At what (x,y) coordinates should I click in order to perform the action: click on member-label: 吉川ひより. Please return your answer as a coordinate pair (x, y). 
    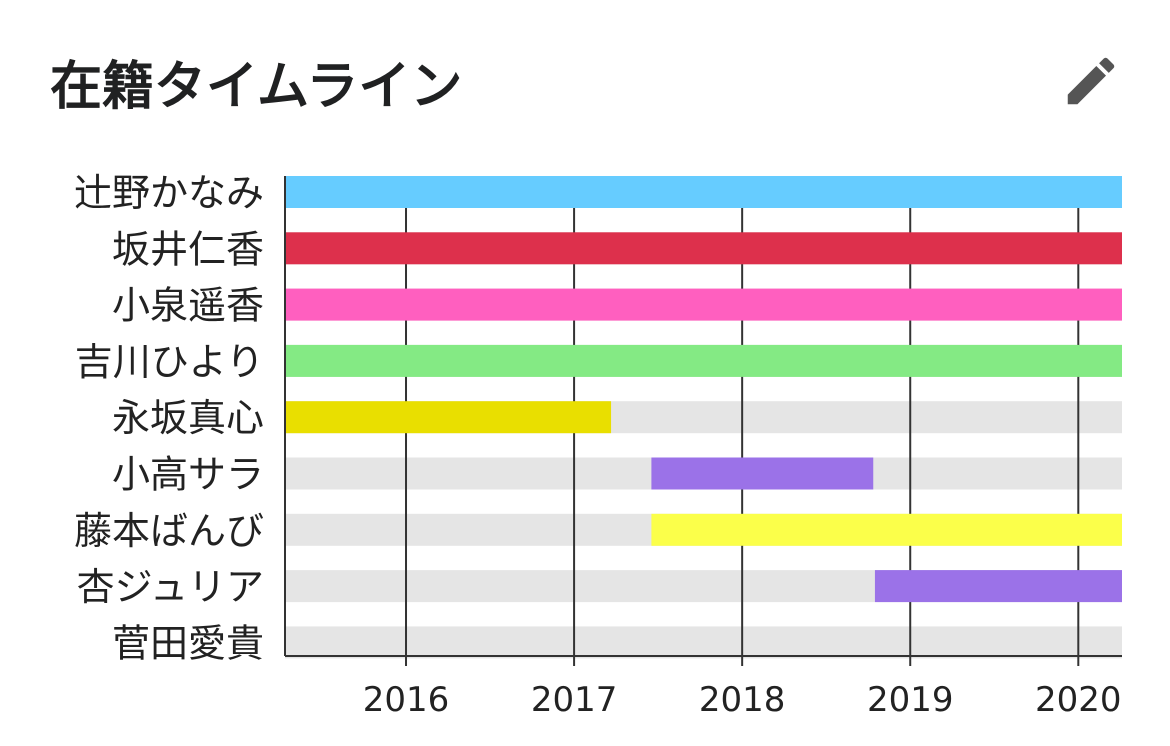
    Looking at the image, I should click on (169, 362).